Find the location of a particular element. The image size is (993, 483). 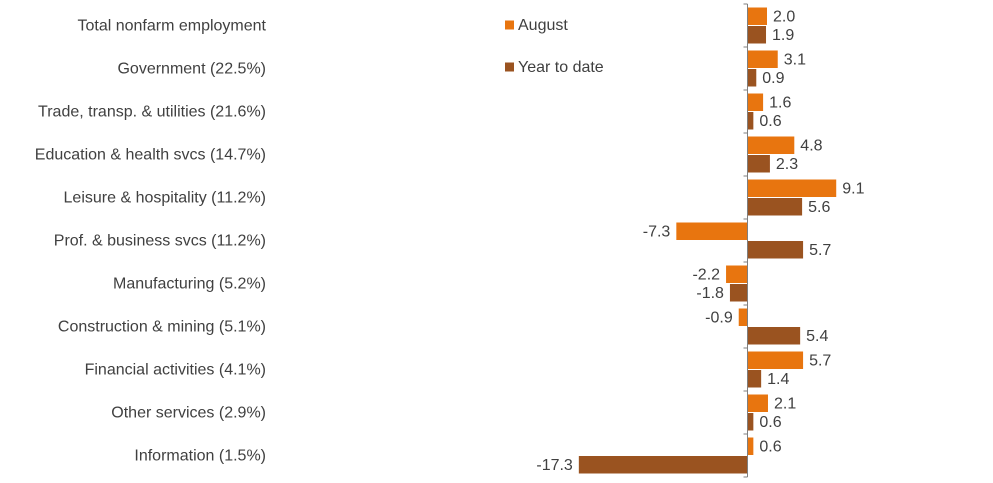

value-label-august-construction-mining-5-1: -0.9 is located at coordinates (719, 317).